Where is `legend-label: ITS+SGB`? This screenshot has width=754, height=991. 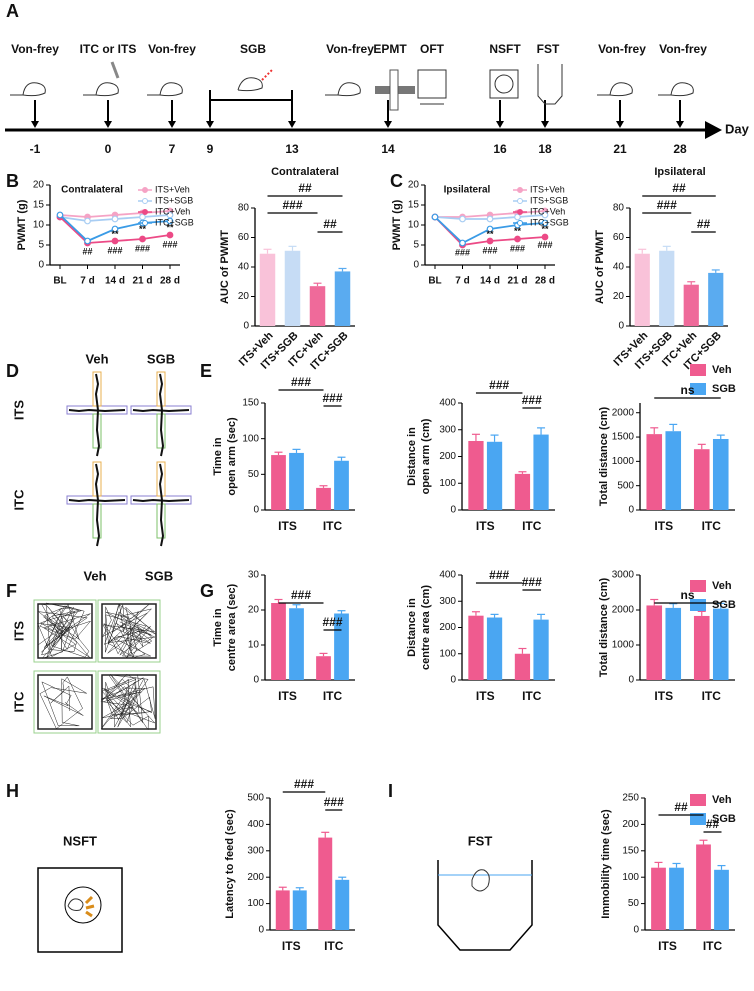 legend-label: ITS+SGB is located at coordinates (174, 200).